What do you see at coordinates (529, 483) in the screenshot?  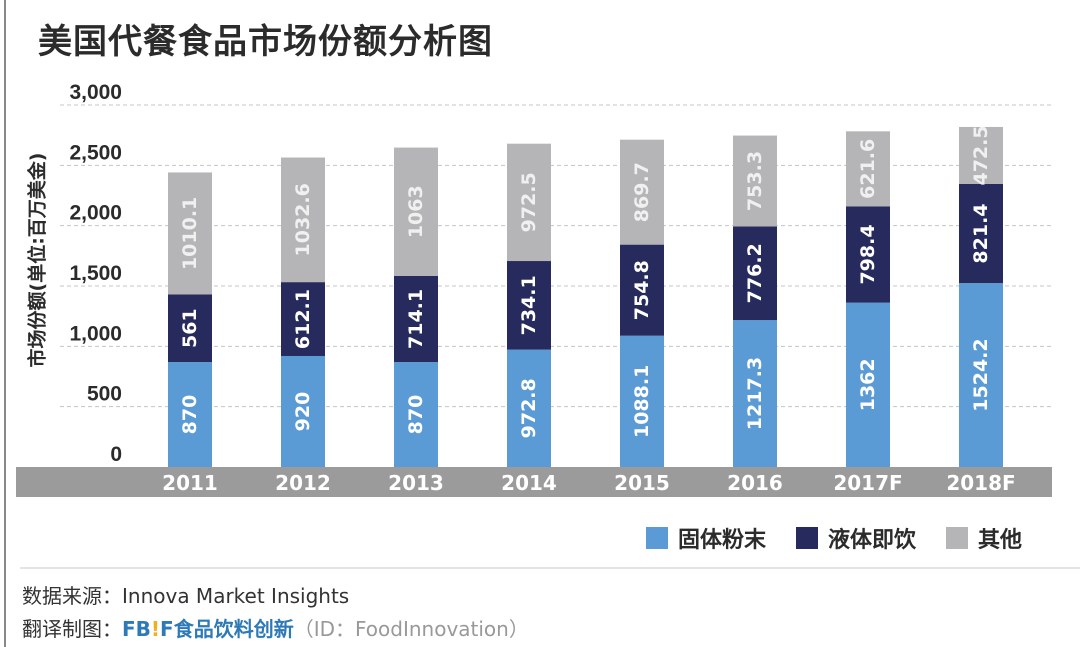 I see `x-tick-label: 2014` at bounding box center [529, 483].